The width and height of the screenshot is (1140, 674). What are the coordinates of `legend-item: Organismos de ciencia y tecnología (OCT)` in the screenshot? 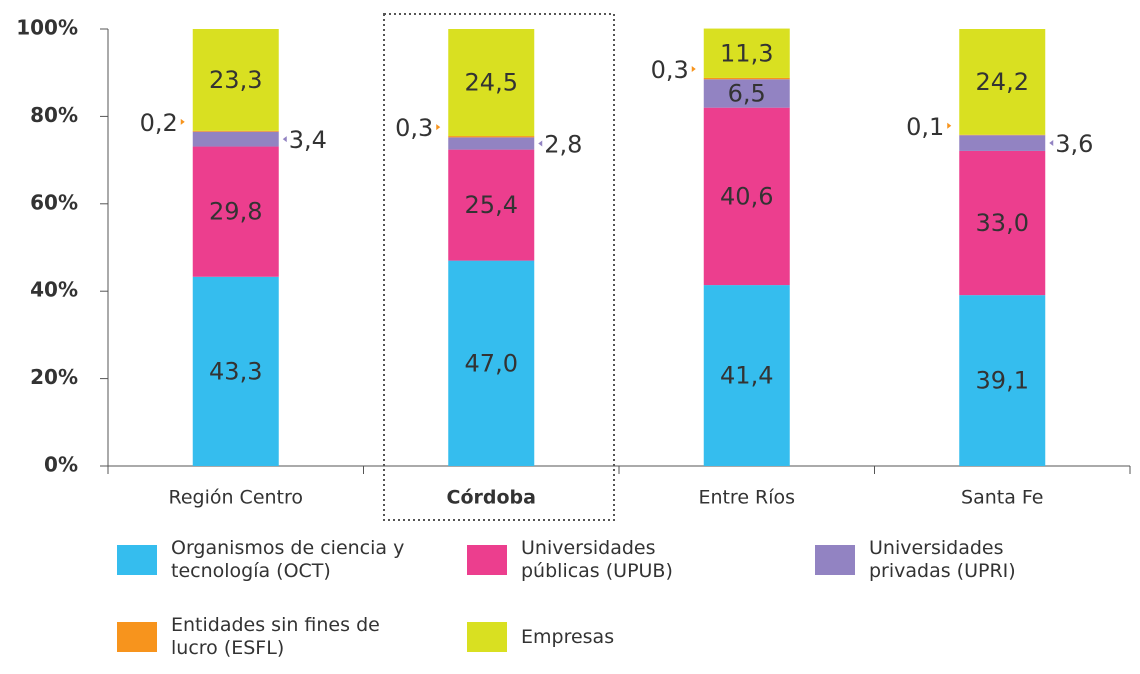 It's located at (261, 560).